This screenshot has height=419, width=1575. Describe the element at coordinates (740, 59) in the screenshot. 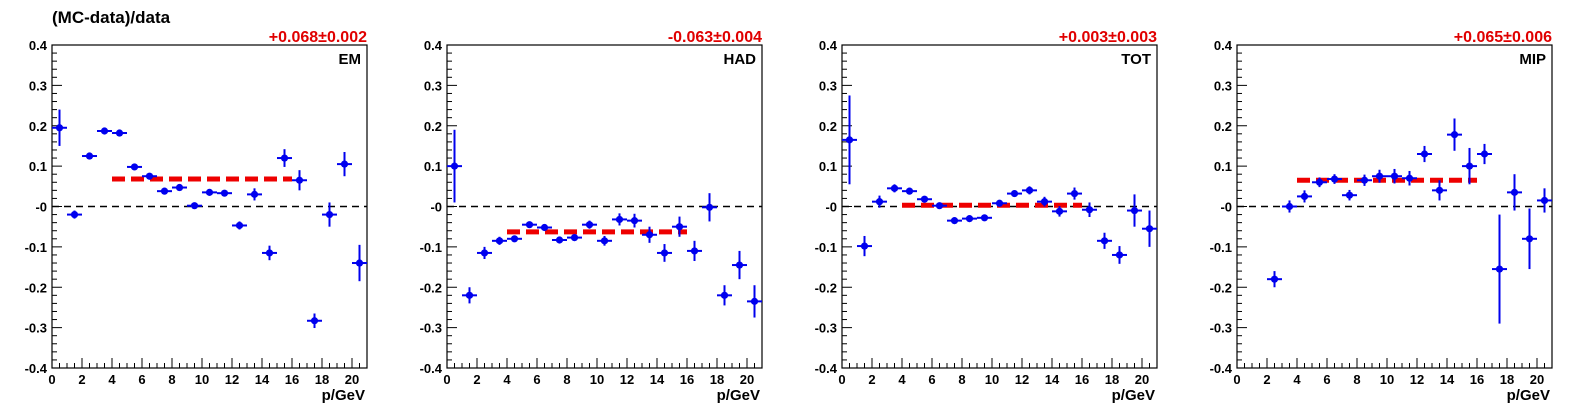

I see `panel-label: HAD` at that location.